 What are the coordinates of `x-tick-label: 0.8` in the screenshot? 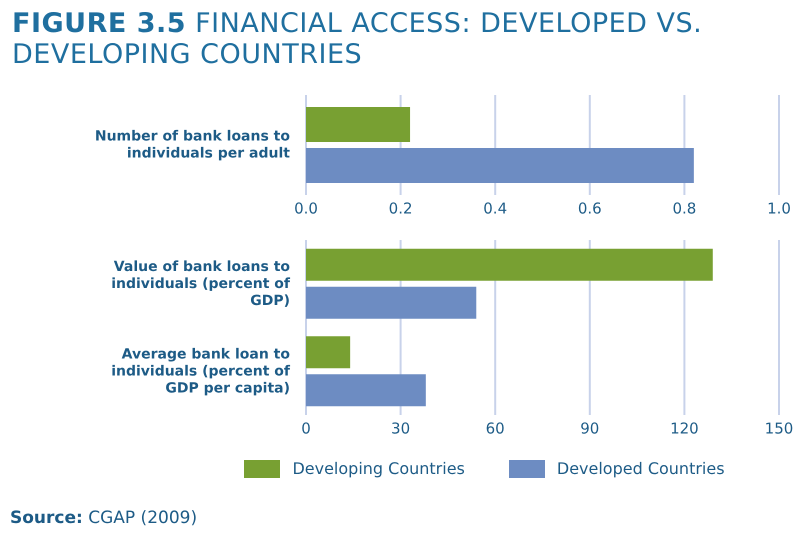 It's located at (684, 209).